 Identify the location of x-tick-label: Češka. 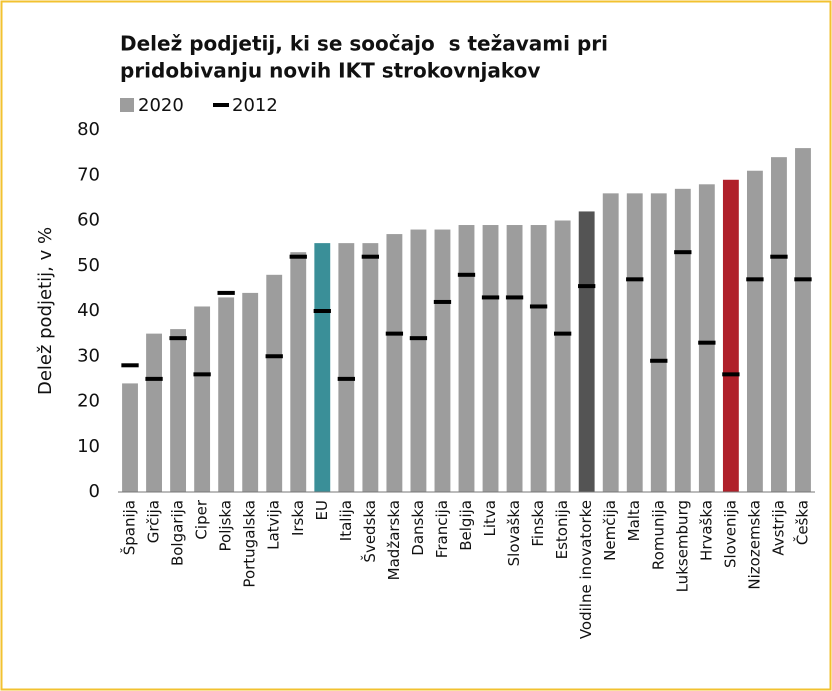
(801, 522).